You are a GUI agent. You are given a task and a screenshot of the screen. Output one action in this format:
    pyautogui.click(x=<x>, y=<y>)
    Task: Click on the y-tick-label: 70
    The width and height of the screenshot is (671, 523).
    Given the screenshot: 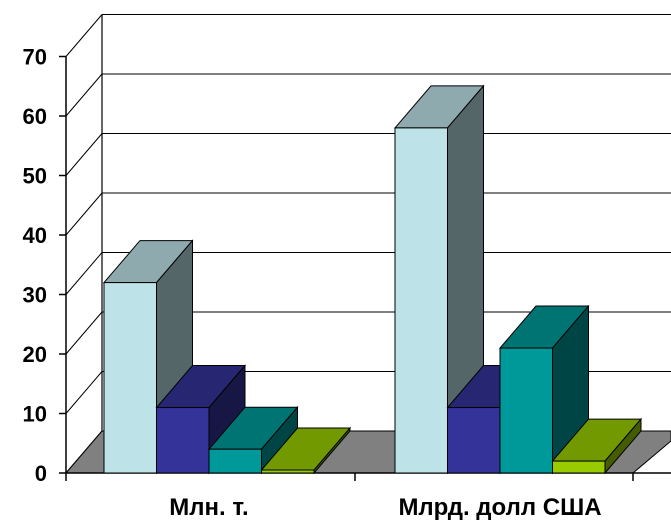 What is the action you would take?
    pyautogui.click(x=35, y=57)
    